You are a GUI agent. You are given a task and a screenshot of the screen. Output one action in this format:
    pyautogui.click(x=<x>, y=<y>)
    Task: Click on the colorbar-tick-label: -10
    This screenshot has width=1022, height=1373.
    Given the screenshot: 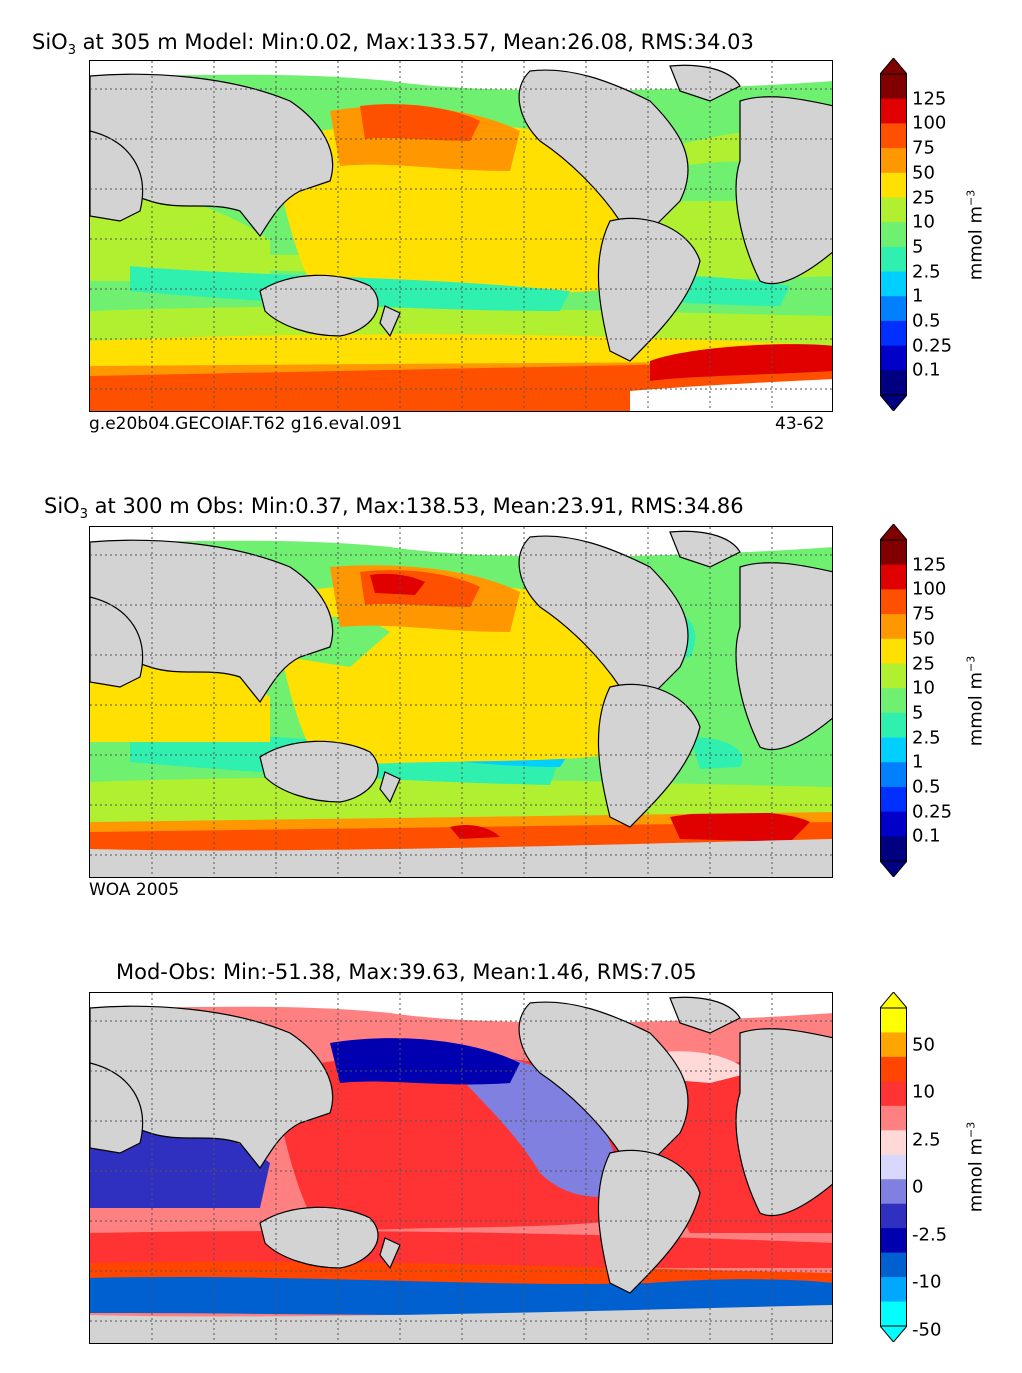 What is the action you would take?
    pyautogui.click(x=927, y=1282)
    